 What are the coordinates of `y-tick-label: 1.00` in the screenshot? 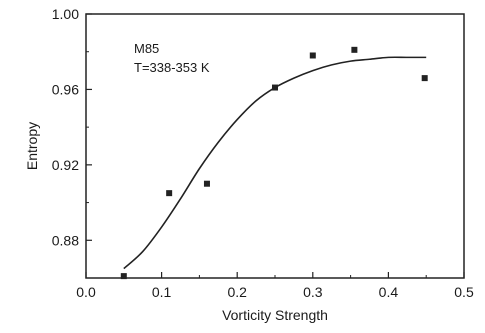 It's located at (65, 14).